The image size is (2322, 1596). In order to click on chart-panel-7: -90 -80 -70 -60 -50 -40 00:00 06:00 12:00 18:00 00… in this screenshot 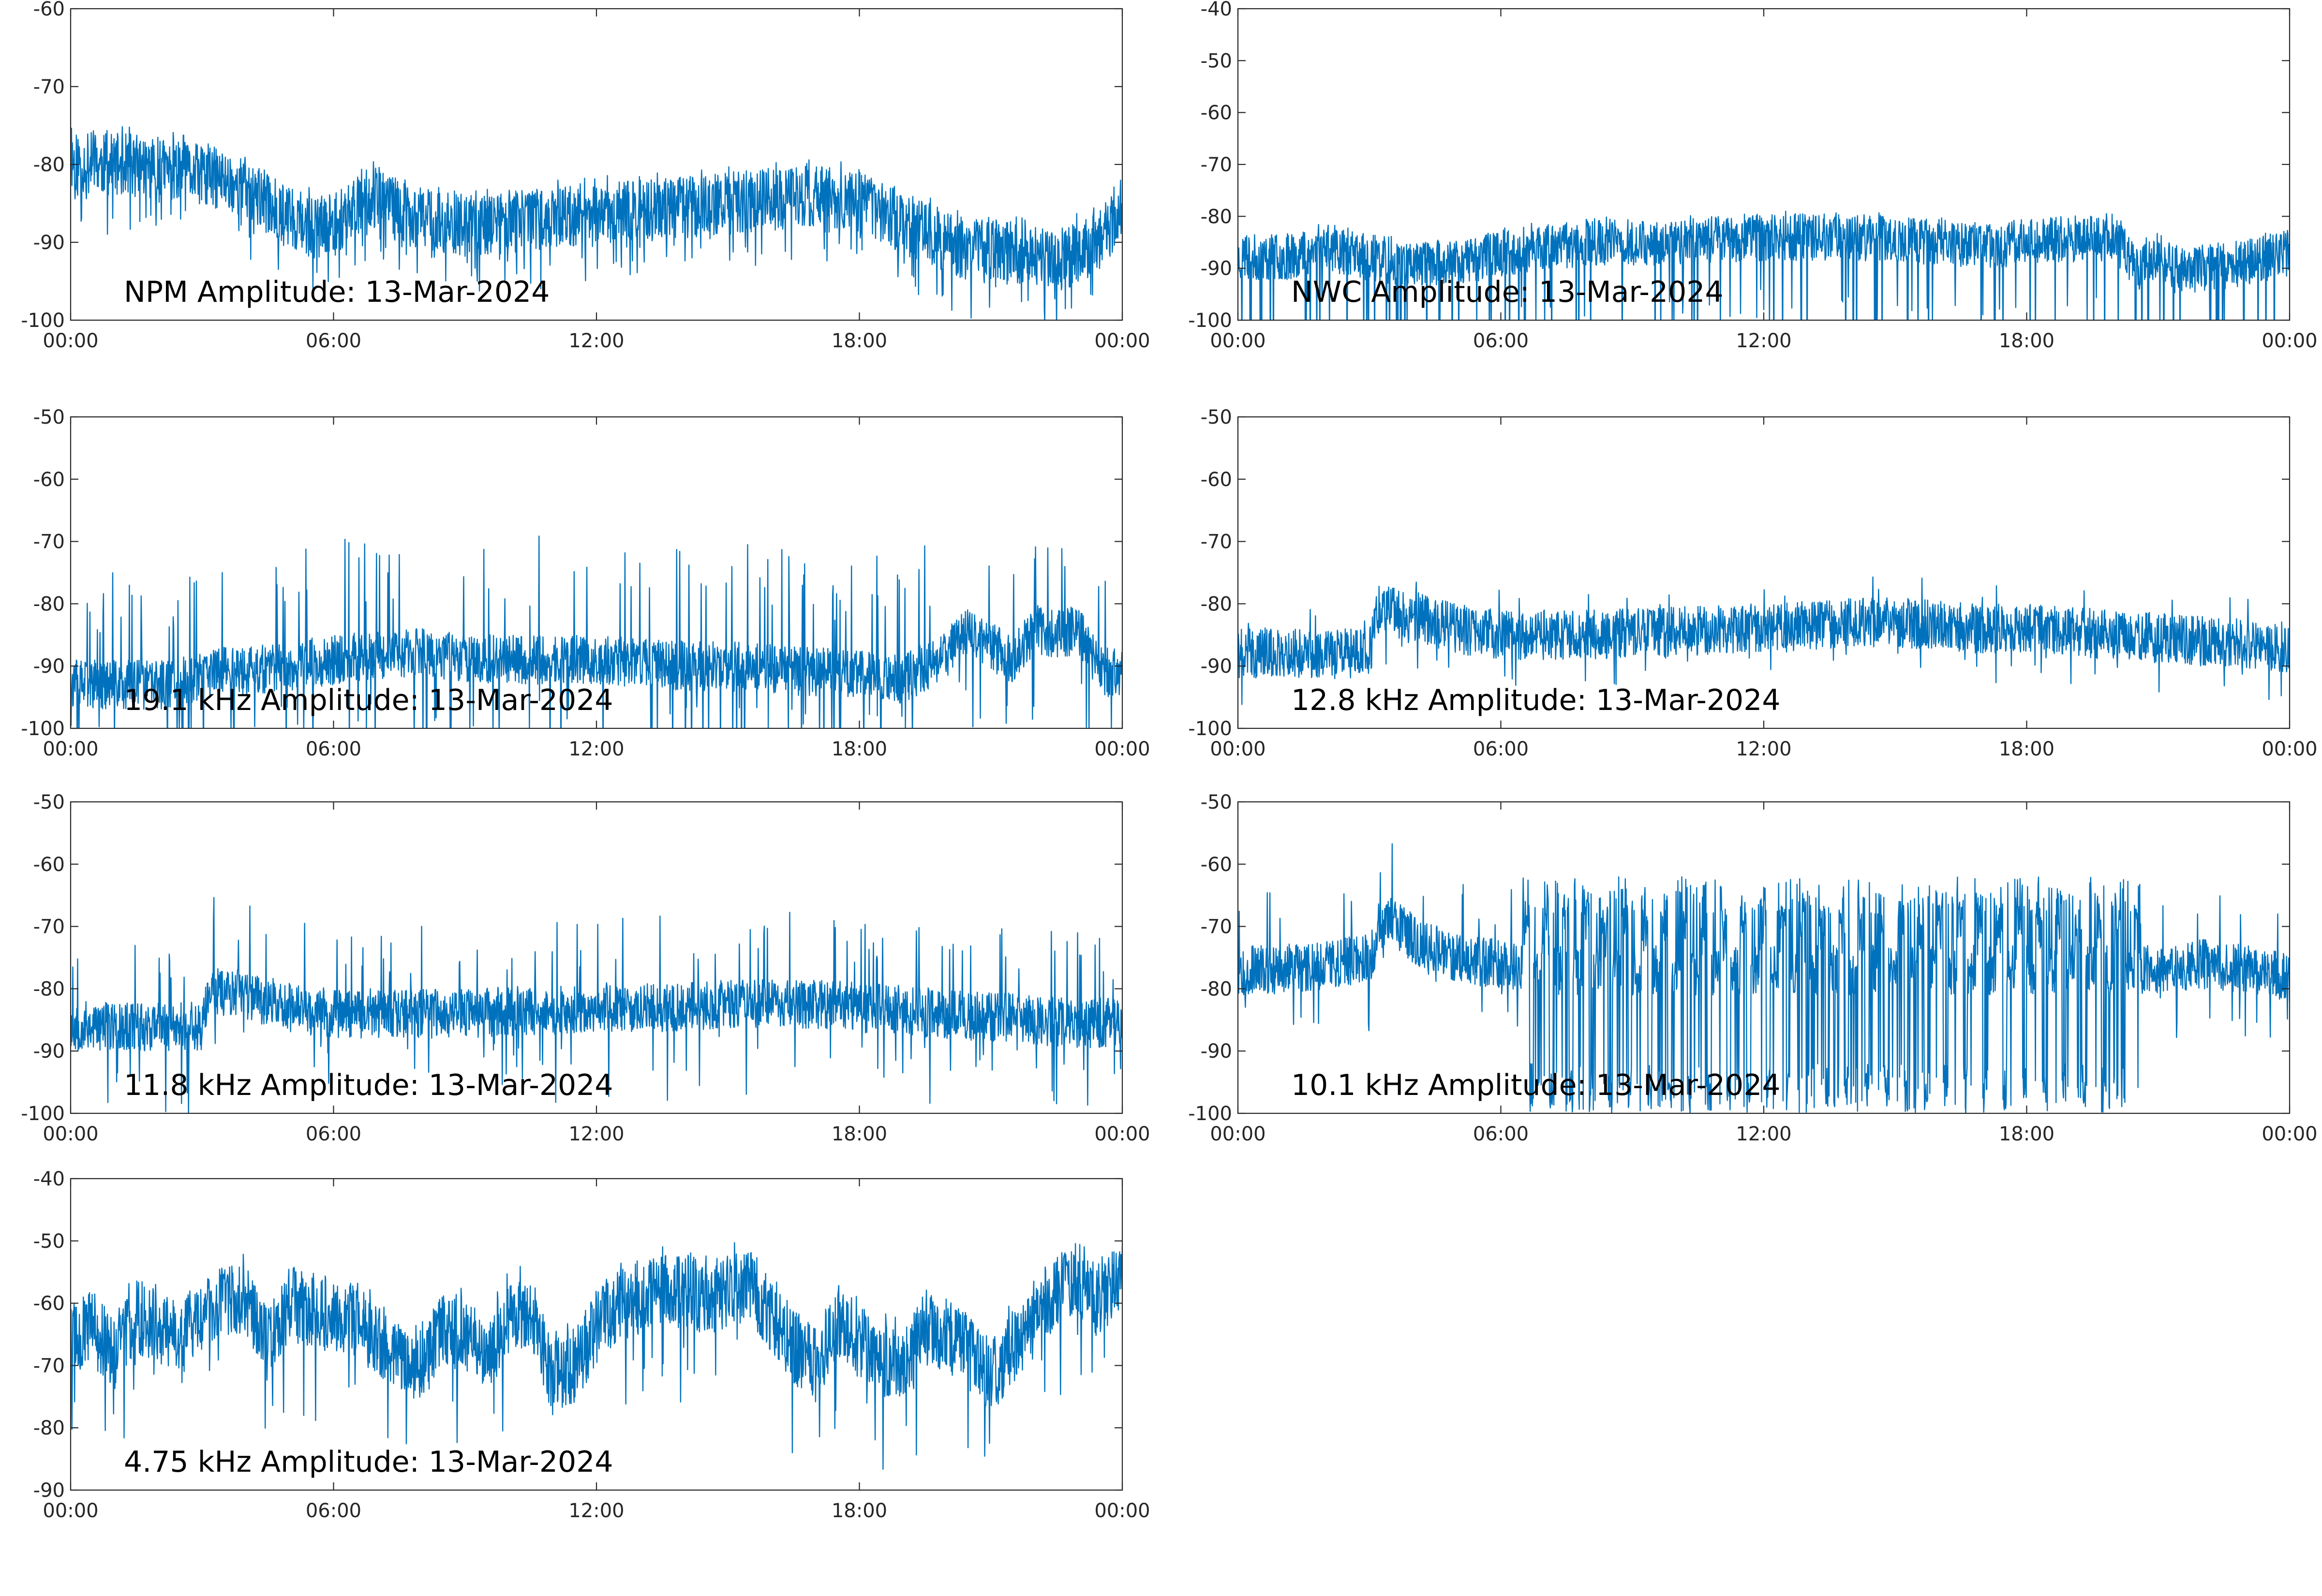, I will do `click(591, 1345)`.